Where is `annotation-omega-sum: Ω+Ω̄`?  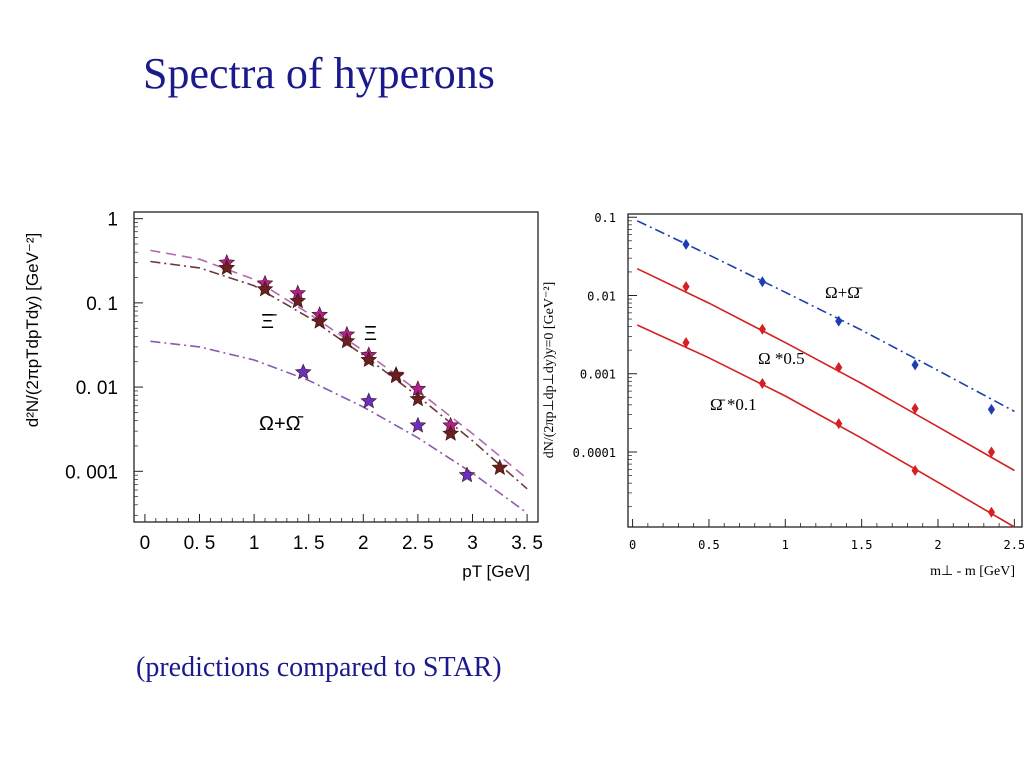
annotation-omega-sum: Ω+Ω̄ is located at coordinates (844, 292).